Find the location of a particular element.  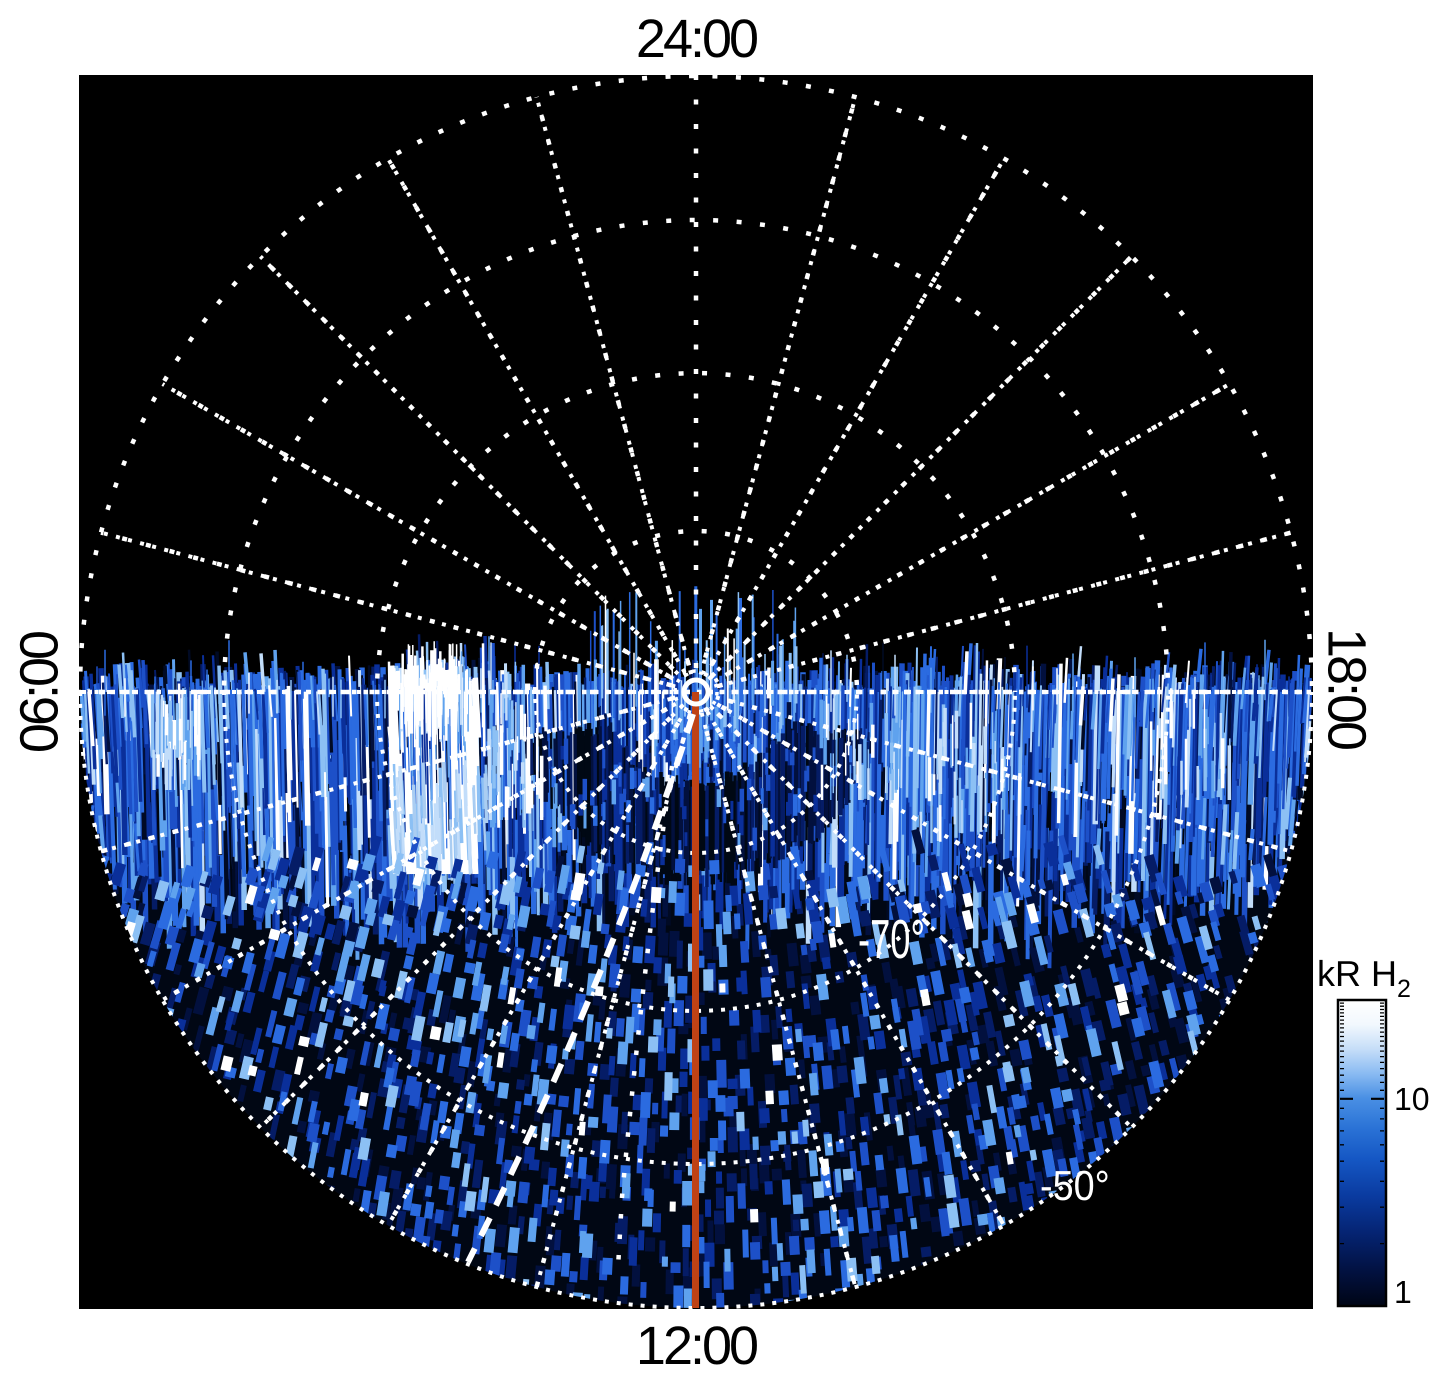

svg-text: -70° is located at coordinates (891, 939).